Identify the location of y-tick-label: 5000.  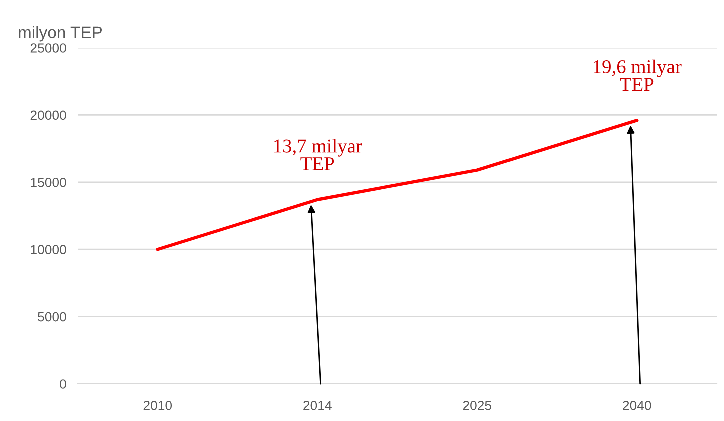
(52, 317).